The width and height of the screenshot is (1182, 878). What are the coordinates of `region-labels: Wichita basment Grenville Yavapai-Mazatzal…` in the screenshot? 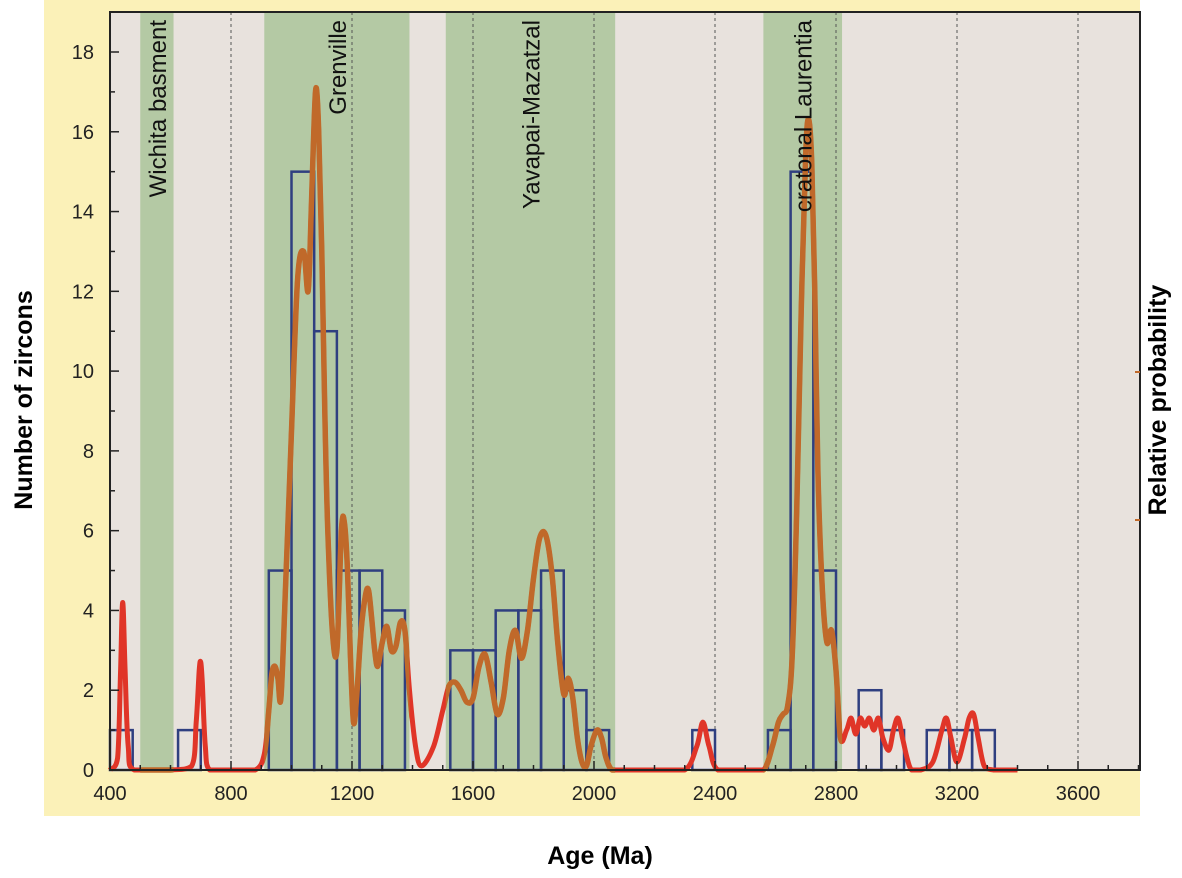 It's located at (481, 115).